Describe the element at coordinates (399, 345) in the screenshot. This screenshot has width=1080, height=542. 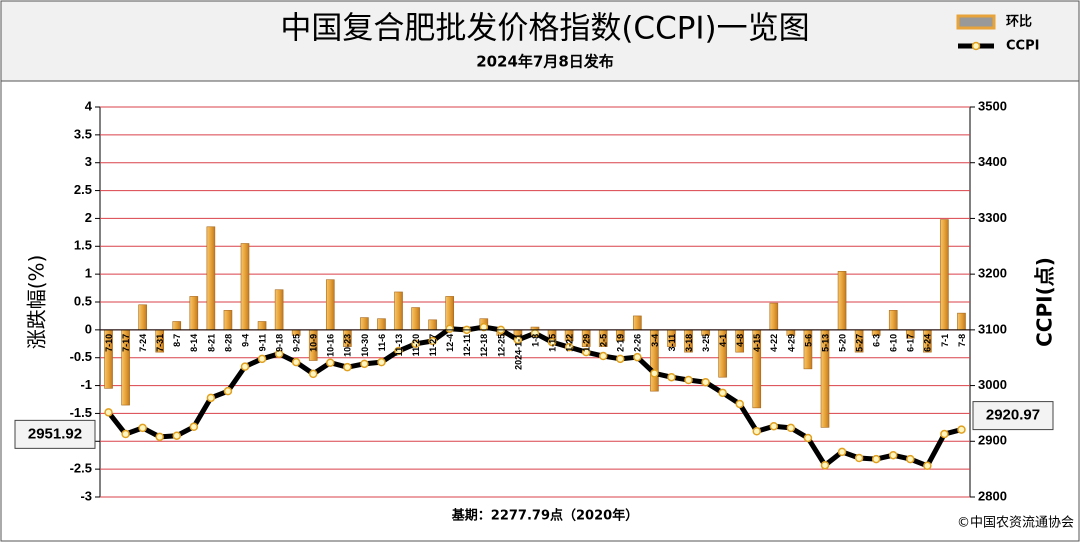
I see `x-tick-label: 11-13` at that location.